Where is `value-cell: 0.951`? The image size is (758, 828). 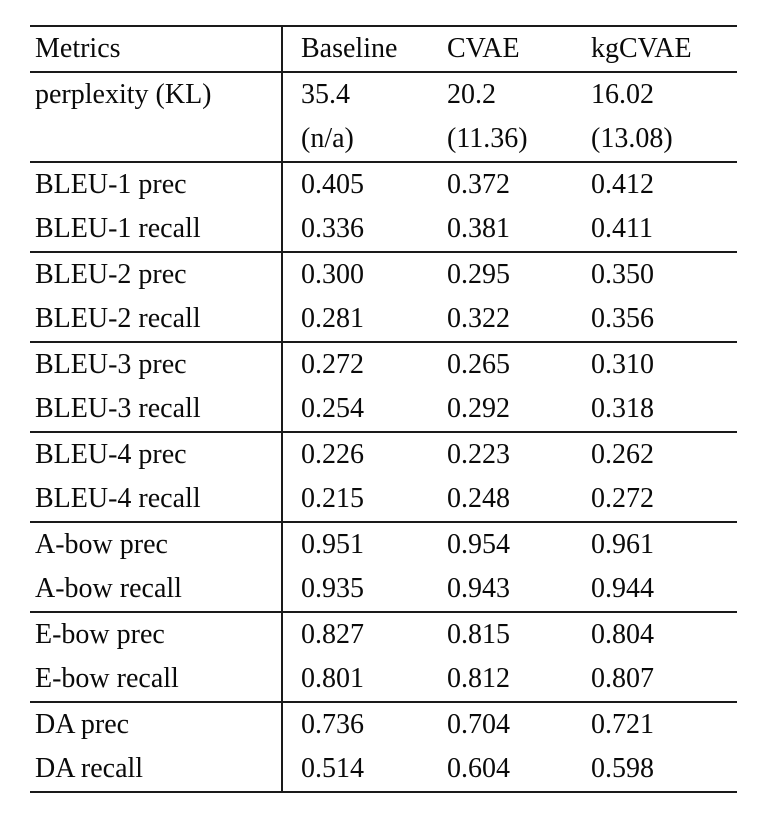 value-cell: 0.951 is located at coordinates (363, 544).